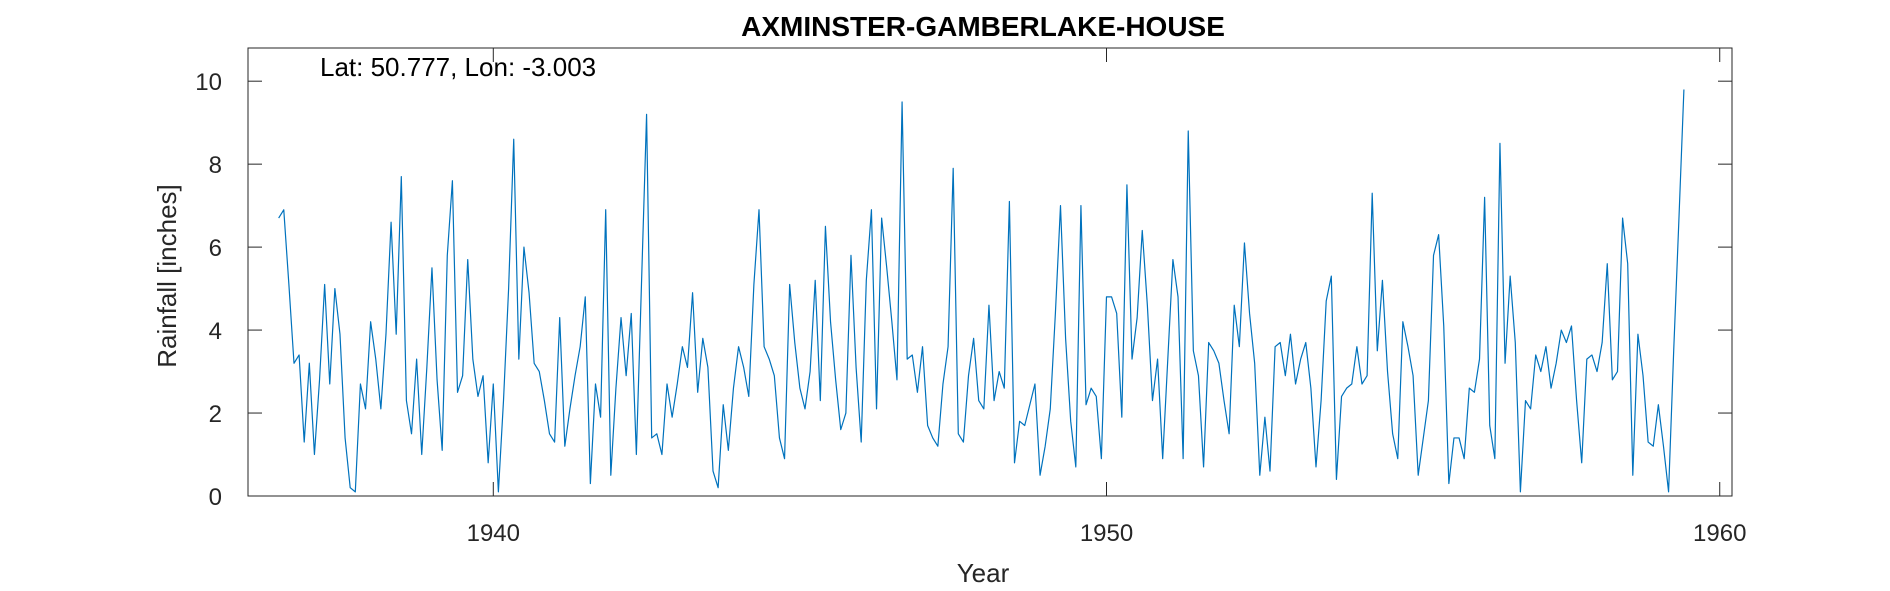  What do you see at coordinates (208, 82) in the screenshot?
I see `y-tick-label: 10` at bounding box center [208, 82].